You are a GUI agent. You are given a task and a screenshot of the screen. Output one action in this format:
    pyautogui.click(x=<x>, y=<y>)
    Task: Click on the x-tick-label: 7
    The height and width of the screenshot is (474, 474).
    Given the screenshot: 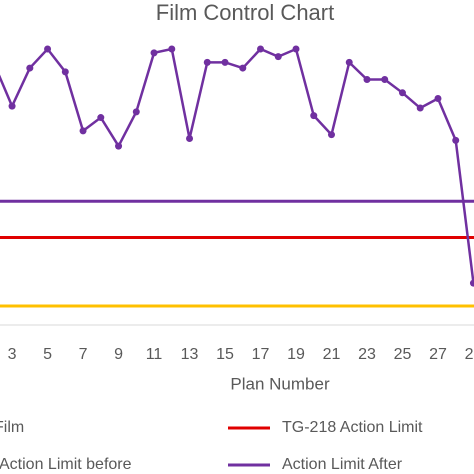 What is the action you would take?
    pyautogui.click(x=83, y=354)
    